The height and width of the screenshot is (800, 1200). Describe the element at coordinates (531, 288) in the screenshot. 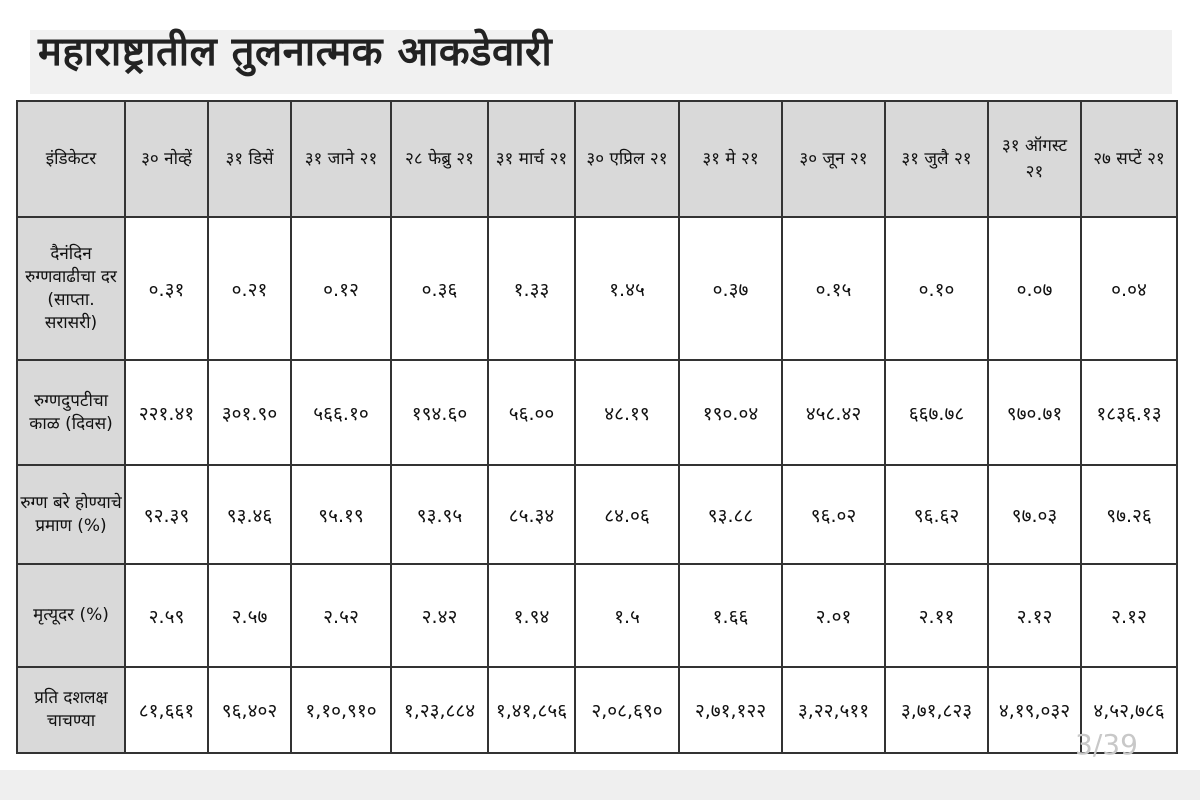

I see `table-cell: १.३३` at that location.